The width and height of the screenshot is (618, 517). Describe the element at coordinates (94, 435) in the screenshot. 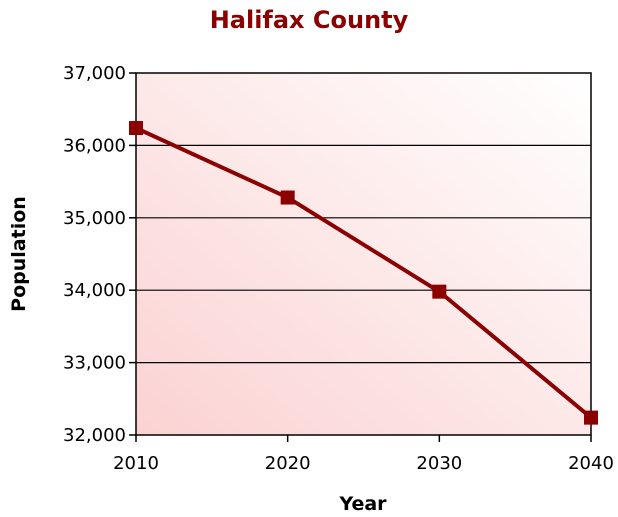

I see `y-tick-label: 32,000` at that location.